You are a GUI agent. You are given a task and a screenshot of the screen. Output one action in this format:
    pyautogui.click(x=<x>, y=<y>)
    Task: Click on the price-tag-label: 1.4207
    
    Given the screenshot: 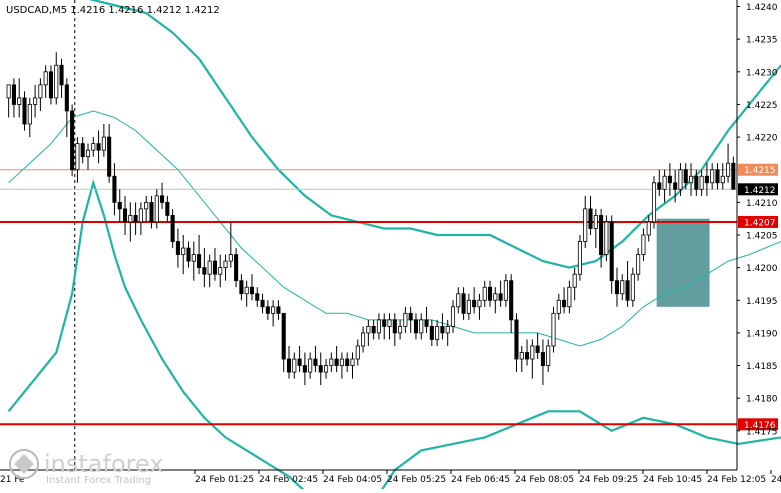 What is the action you would take?
    pyautogui.click(x=760, y=223)
    